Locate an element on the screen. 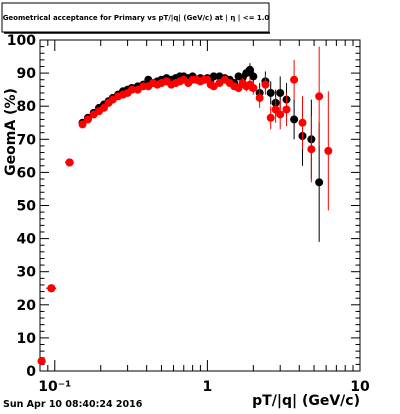  x-tick-label: 1 is located at coordinates (208, 387).